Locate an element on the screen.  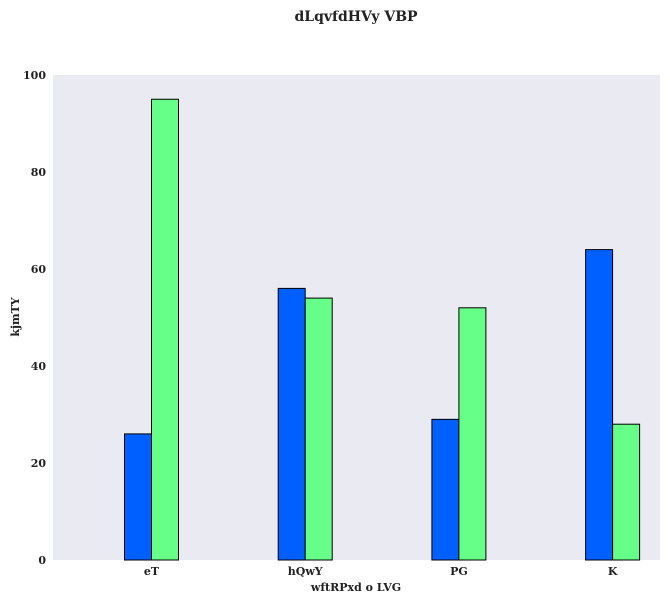
y-tick-label: 0 is located at coordinates (42, 560).